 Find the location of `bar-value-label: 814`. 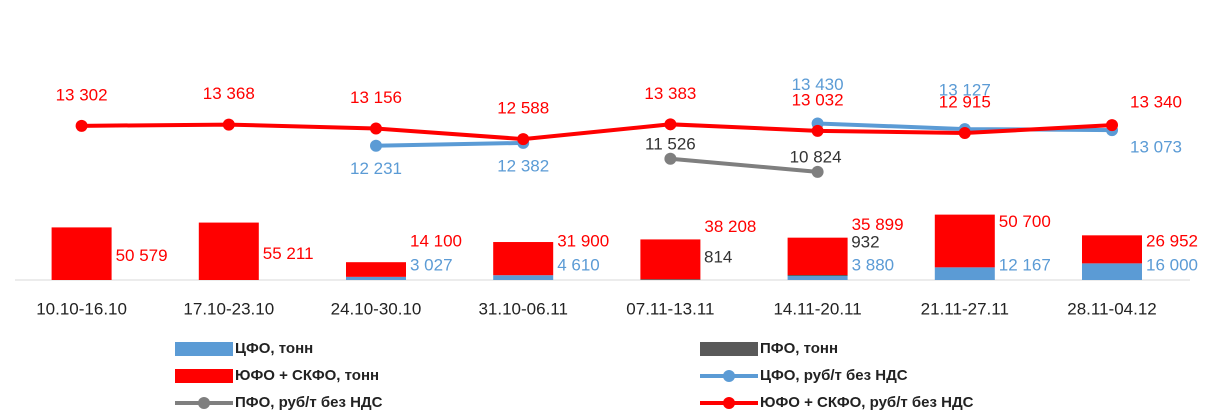

bar-value-label: 814 is located at coordinates (718, 256).